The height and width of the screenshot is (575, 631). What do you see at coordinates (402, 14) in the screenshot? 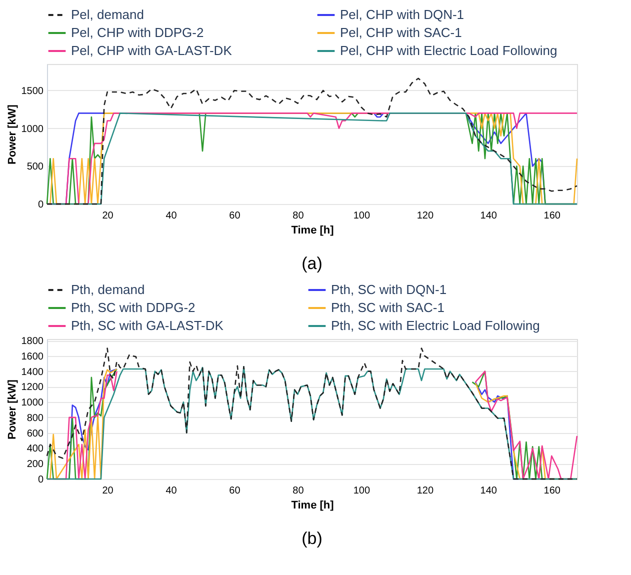
I see `legend-label: Pel, CHP with DQN-1` at bounding box center [402, 14].